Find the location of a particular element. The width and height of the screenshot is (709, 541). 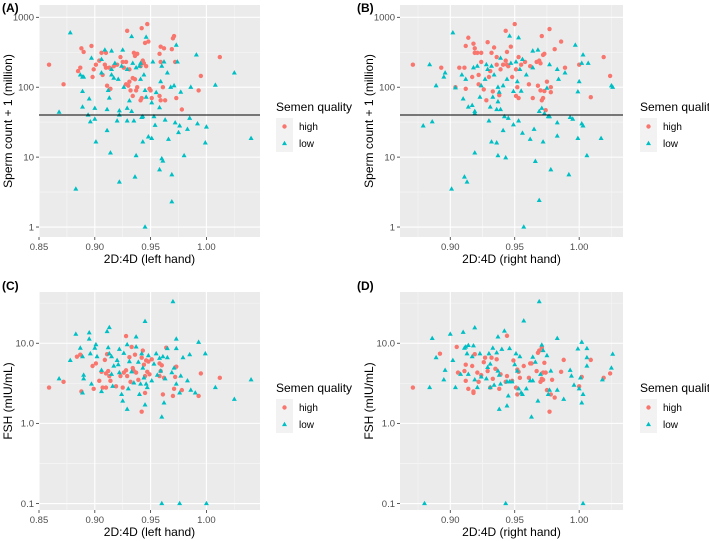

y-tick-label: 100 is located at coordinates (26, 88).